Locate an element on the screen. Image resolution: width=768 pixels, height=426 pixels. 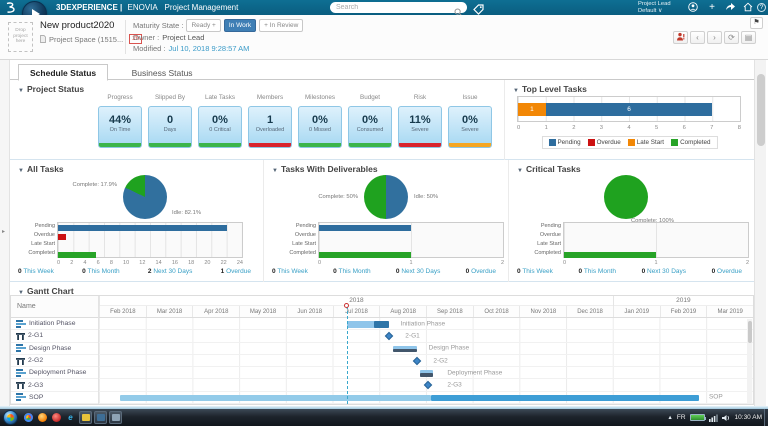
network-icon is located at coordinates (713, 418).